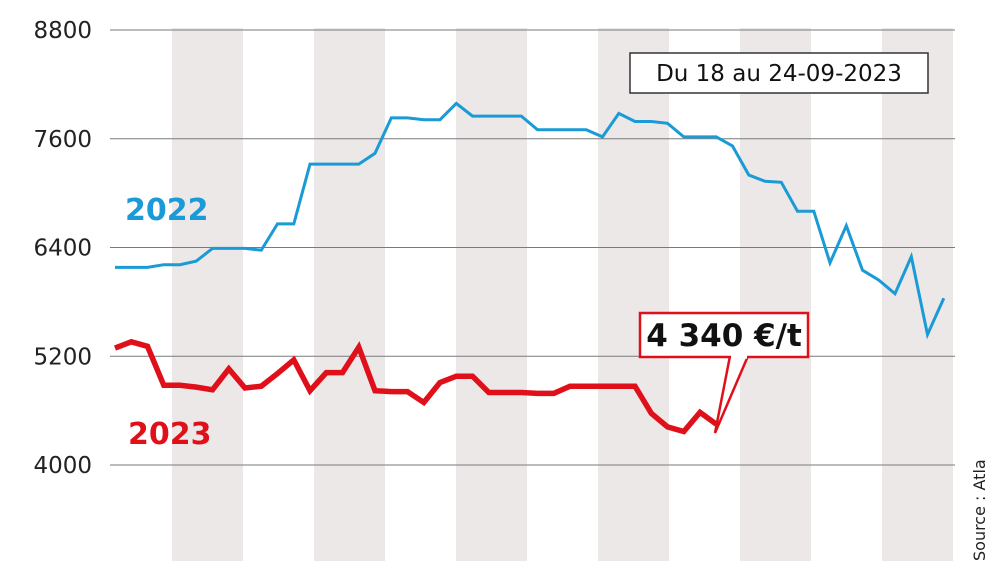 Image resolution: width=1000 pixels, height=561 pixels. What do you see at coordinates (62, 466) in the screenshot?
I see `y-tick-label: 4000` at bounding box center [62, 466].